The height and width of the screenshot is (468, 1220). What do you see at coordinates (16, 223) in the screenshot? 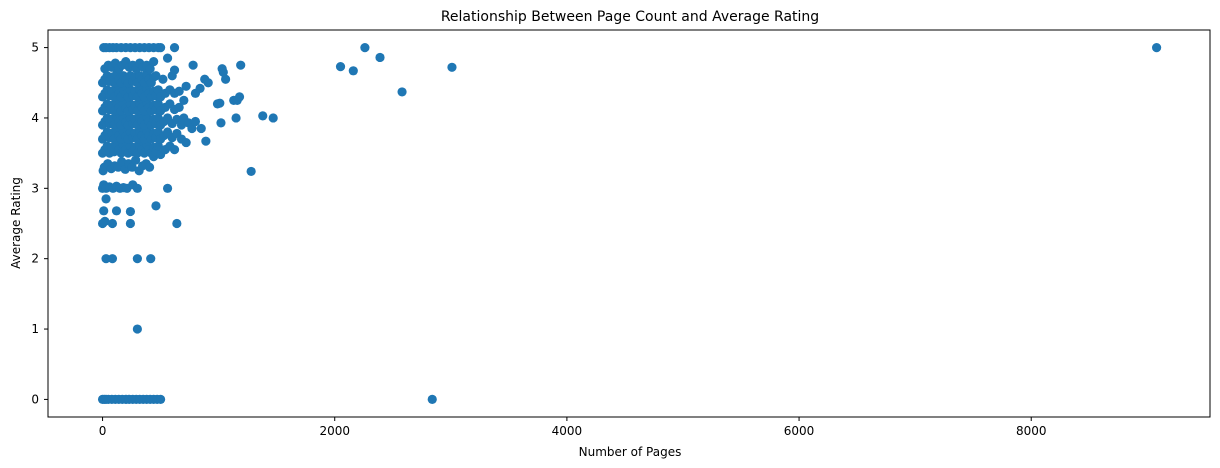
I see `y-axis-label: Average Rating` at bounding box center [16, 223].